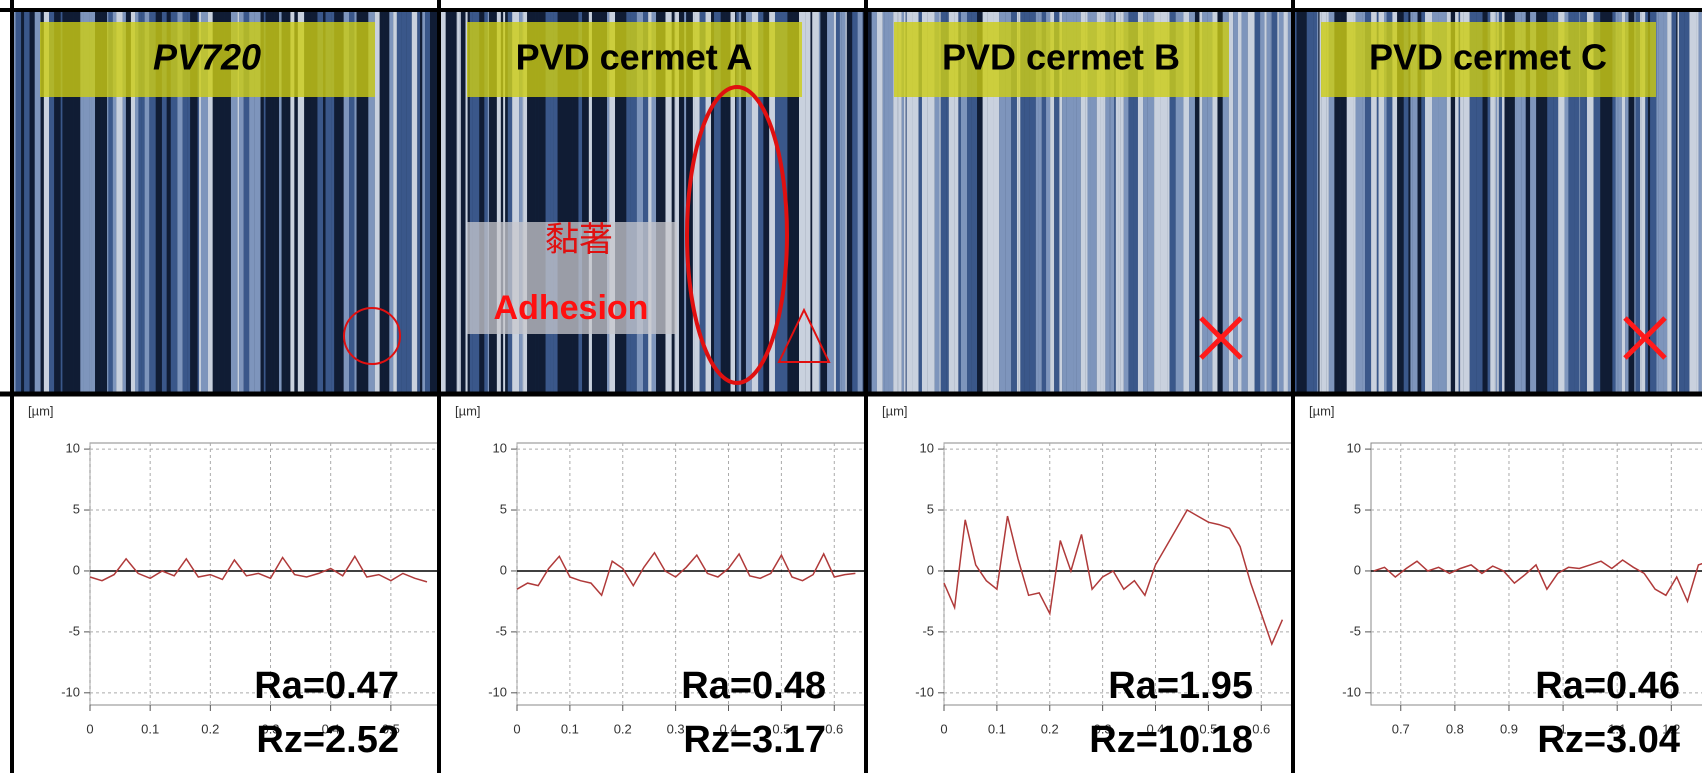 Image resolution: width=1702 pixels, height=773 pixels. I want to click on x-tick-label: 1.1, so click(1617, 728).